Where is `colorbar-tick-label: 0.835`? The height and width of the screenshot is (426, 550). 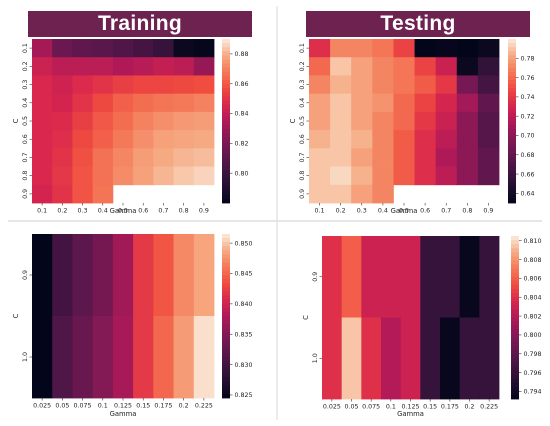
colorbar-tick-label: 0.835 is located at coordinates (244, 334).